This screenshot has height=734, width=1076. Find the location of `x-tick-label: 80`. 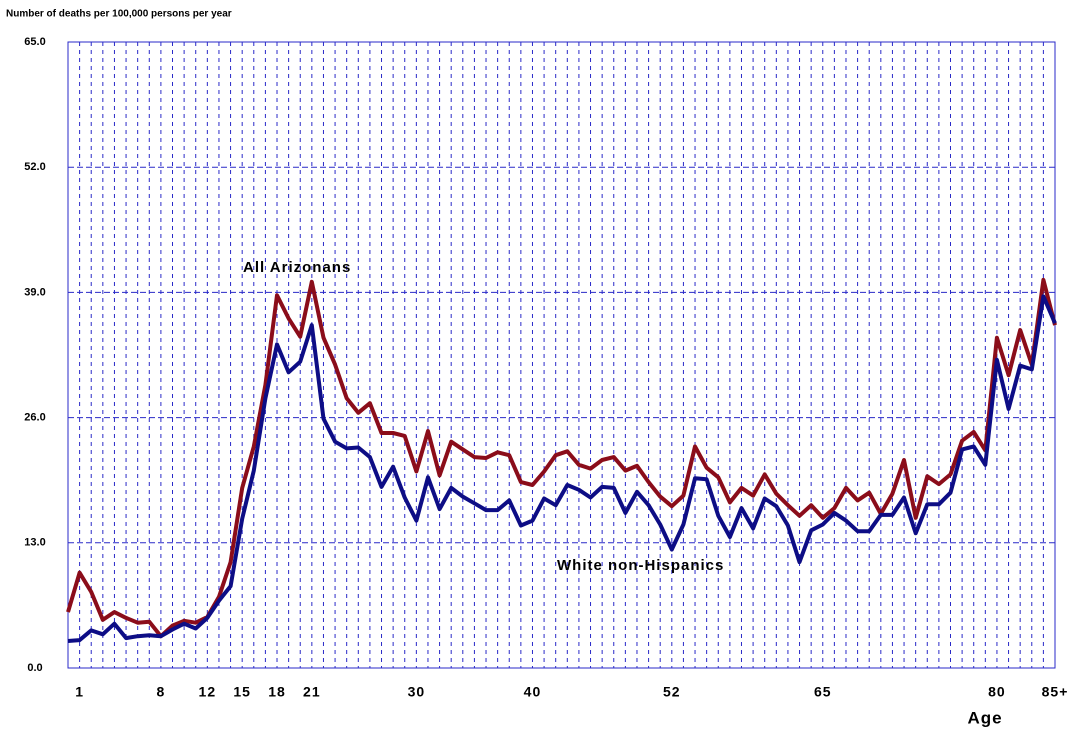

x-tick-label: 80 is located at coordinates (997, 692).